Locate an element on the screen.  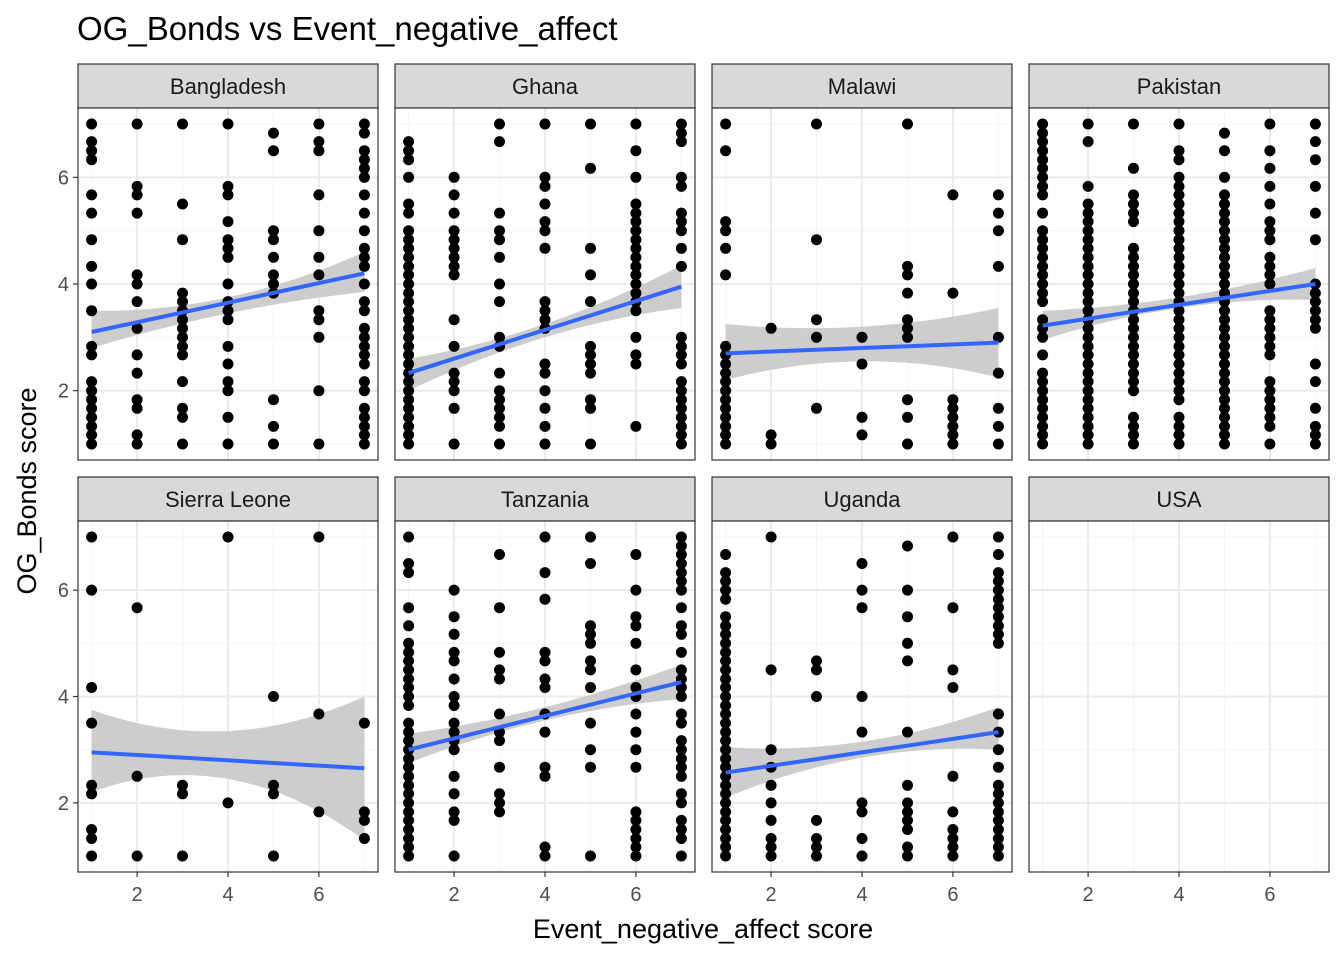
x-tick-label: 4 is located at coordinates (227, 895).